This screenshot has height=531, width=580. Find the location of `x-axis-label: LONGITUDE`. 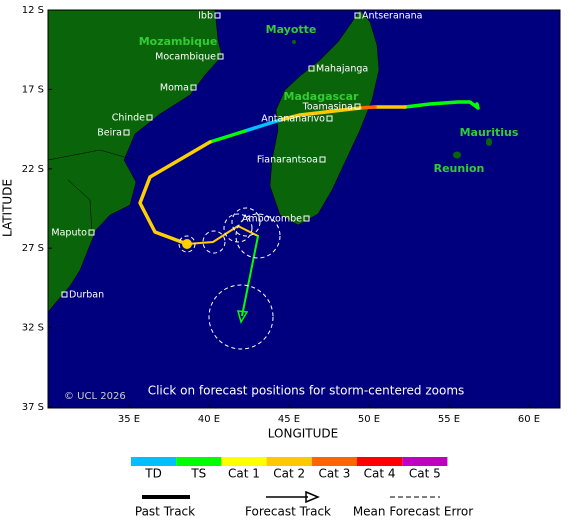

x-axis-label: LONGITUDE is located at coordinates (303, 434).